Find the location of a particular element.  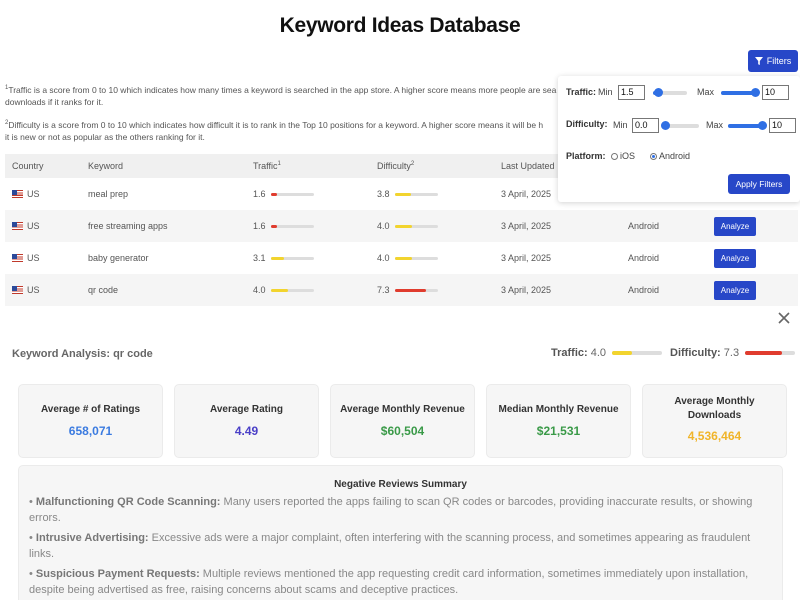

traffic-max-slider-fill is located at coordinates (738, 93).